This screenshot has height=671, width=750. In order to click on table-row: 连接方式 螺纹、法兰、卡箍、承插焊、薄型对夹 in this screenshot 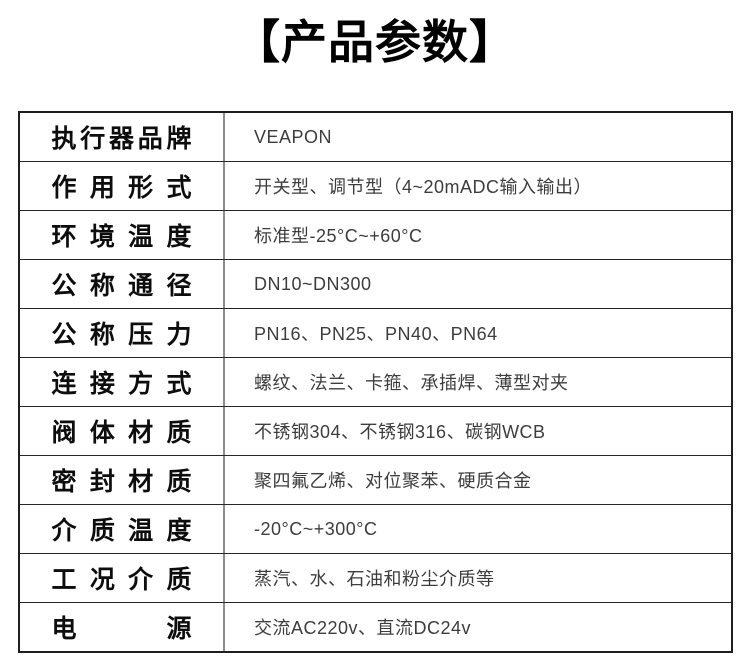, I will do `click(375, 382)`.